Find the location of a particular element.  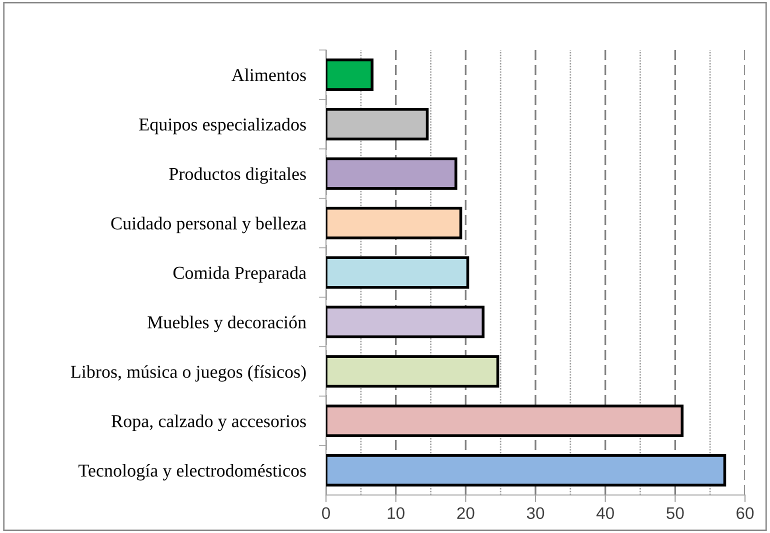

y-tick-label: Alimentos is located at coordinates (269, 75).